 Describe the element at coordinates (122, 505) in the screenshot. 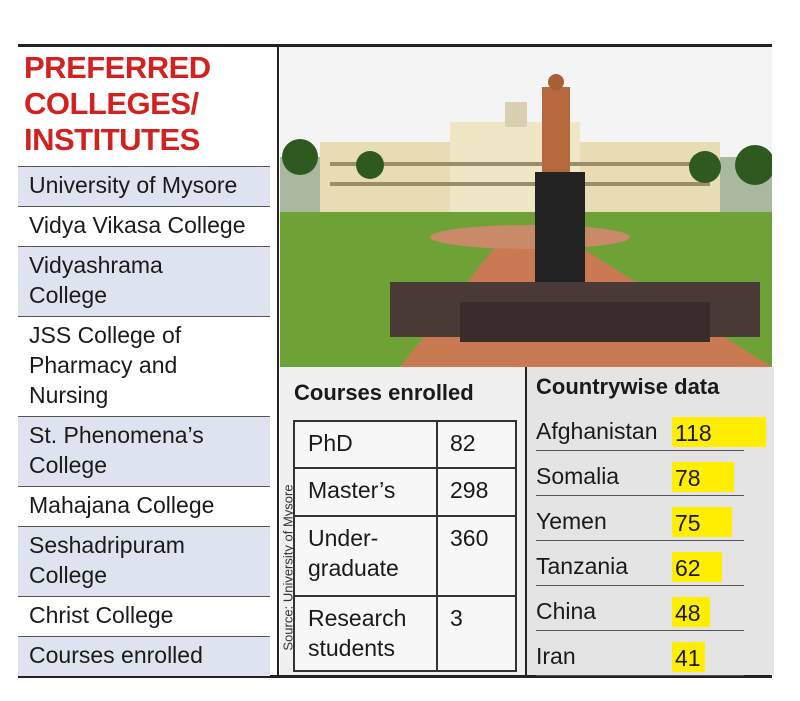

I see `college-name: Mahajana College` at that location.